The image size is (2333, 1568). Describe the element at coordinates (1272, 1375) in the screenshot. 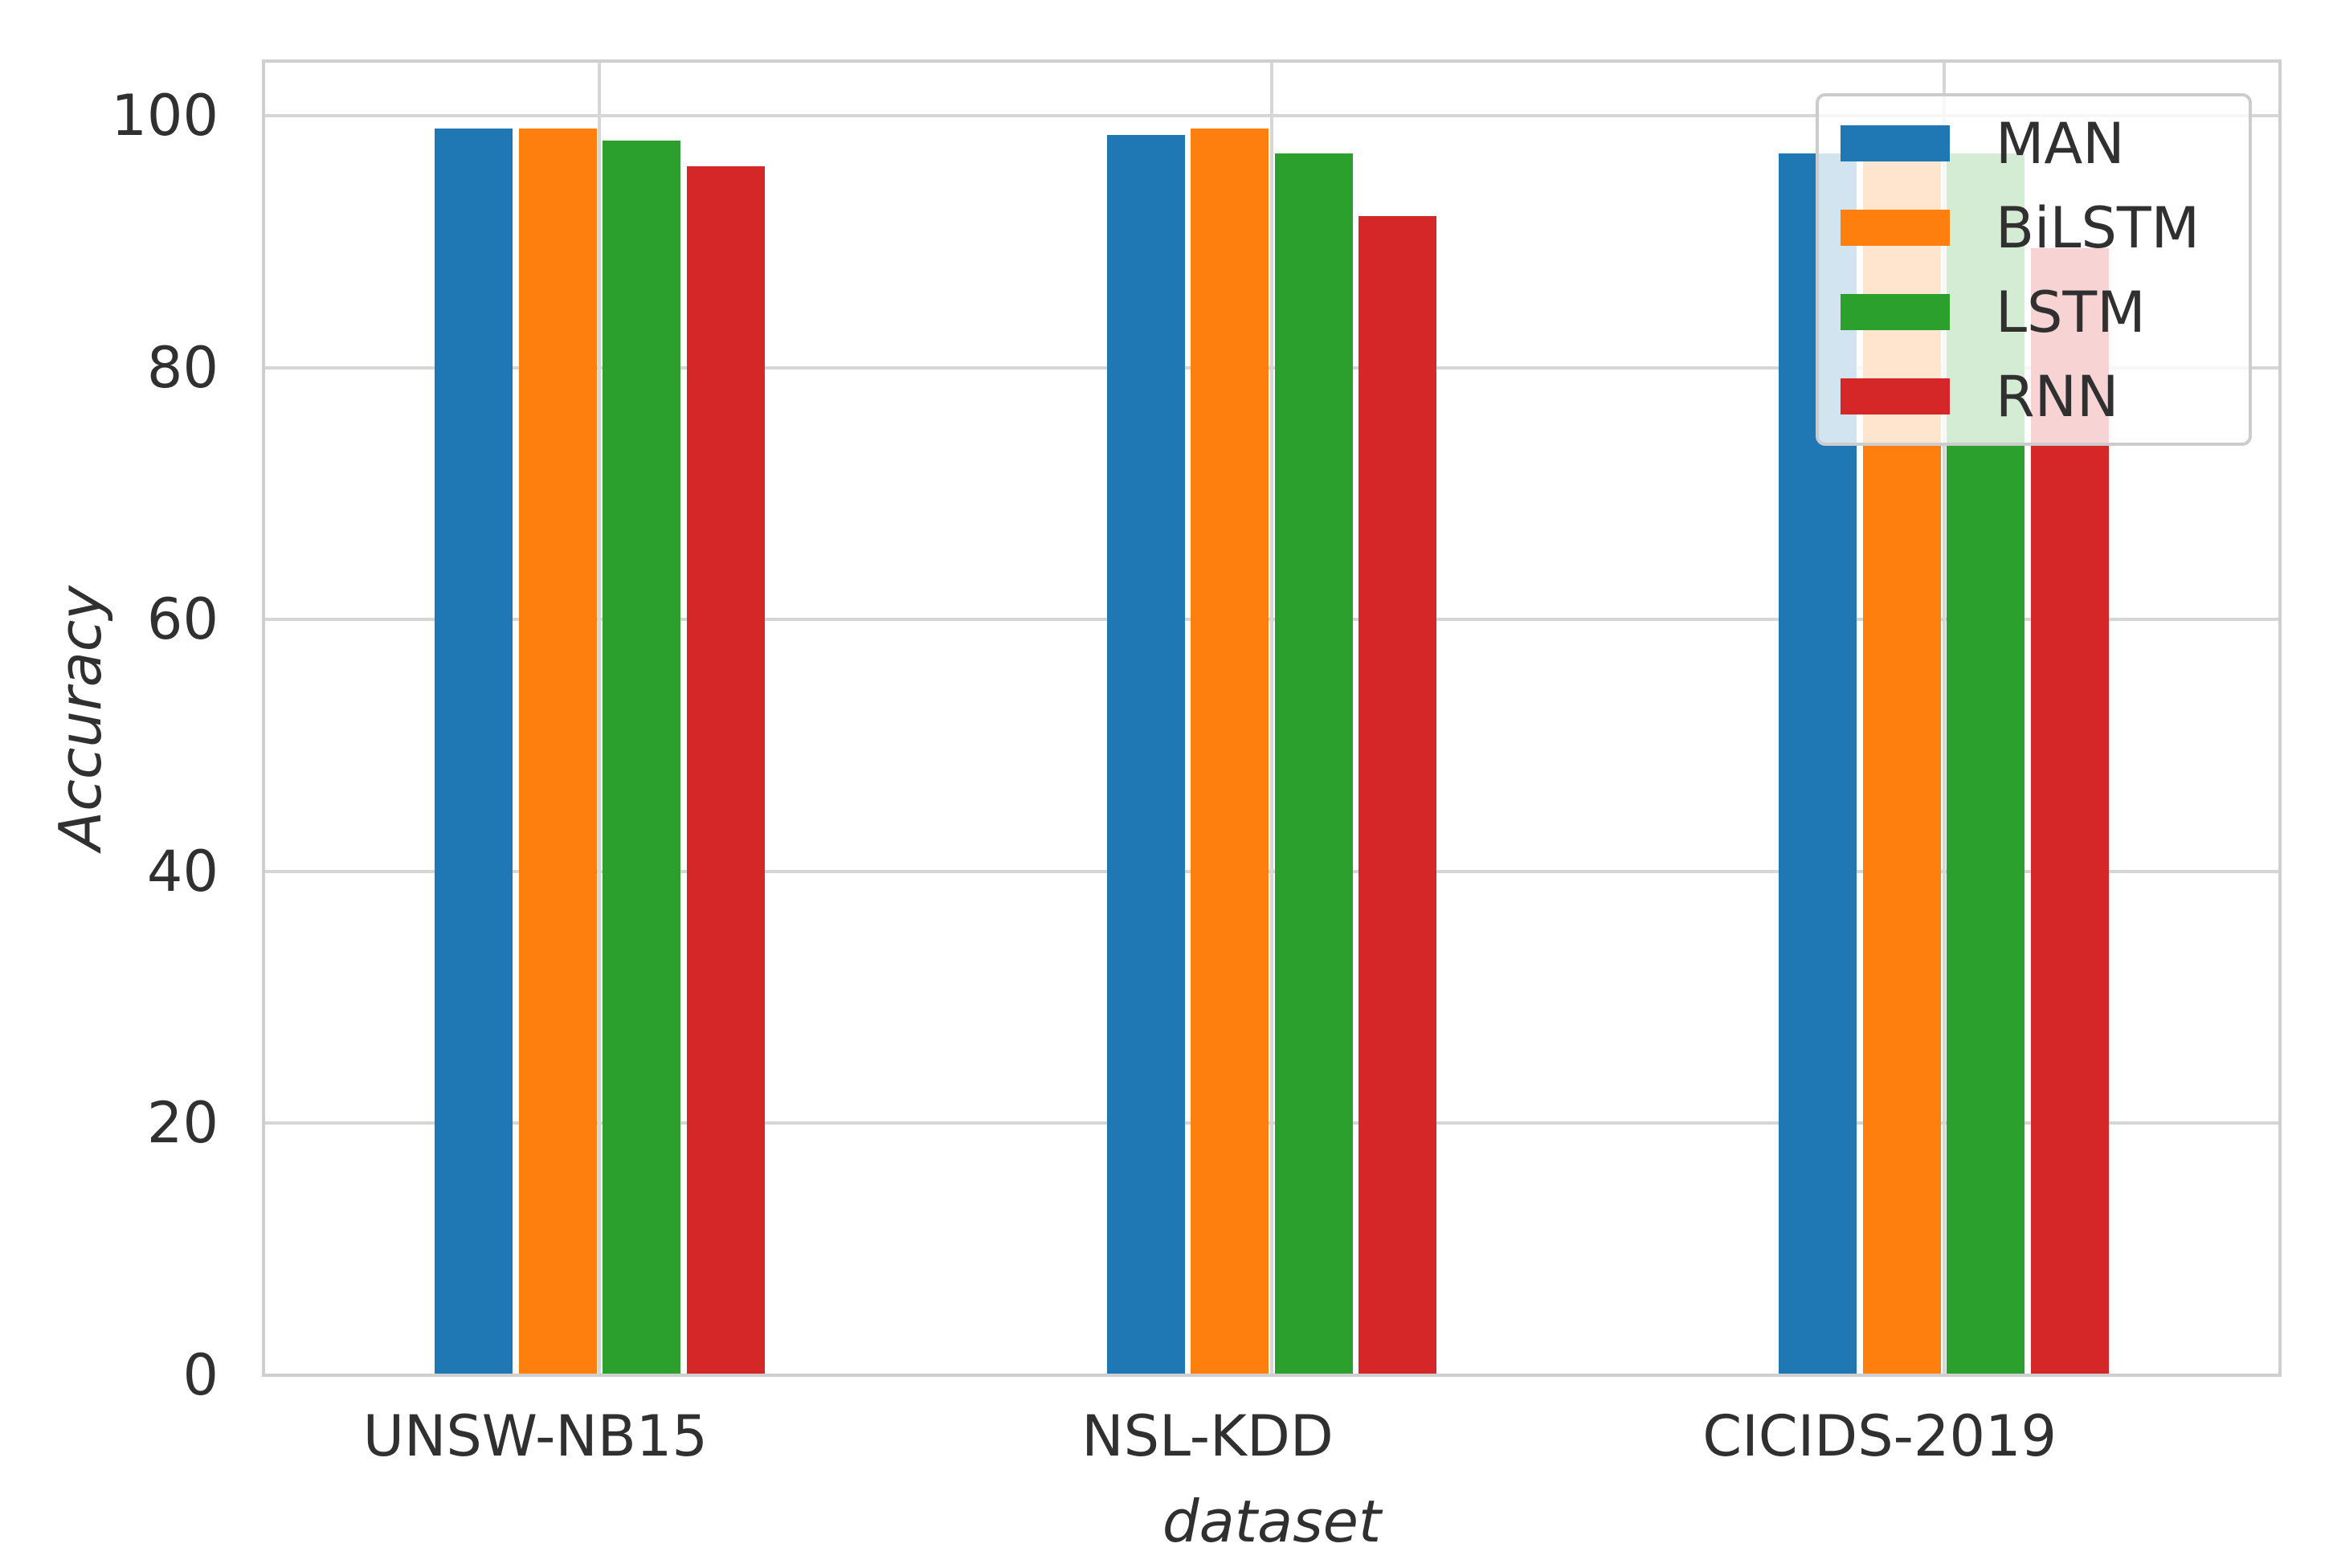

I see `x-axis-line` at that location.